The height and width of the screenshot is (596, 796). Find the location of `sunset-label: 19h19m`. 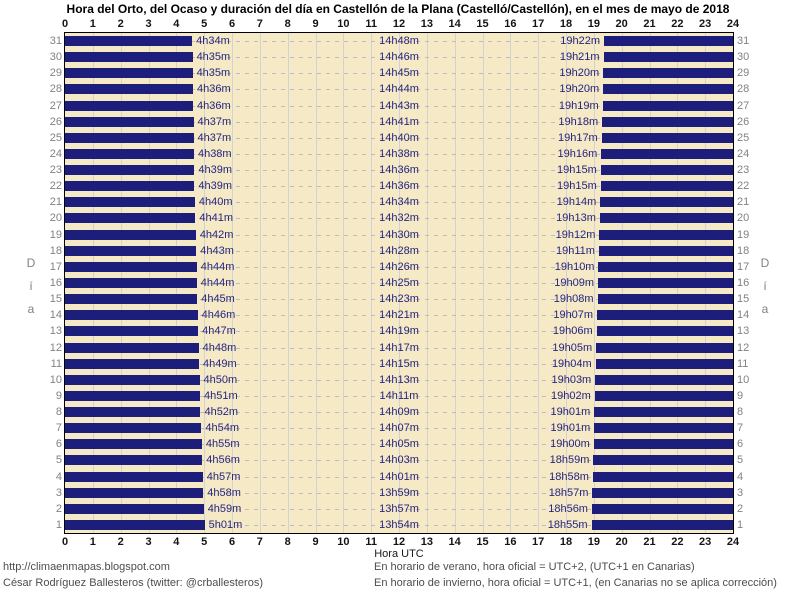

sunset-label: 19h19m is located at coordinates (578, 105).